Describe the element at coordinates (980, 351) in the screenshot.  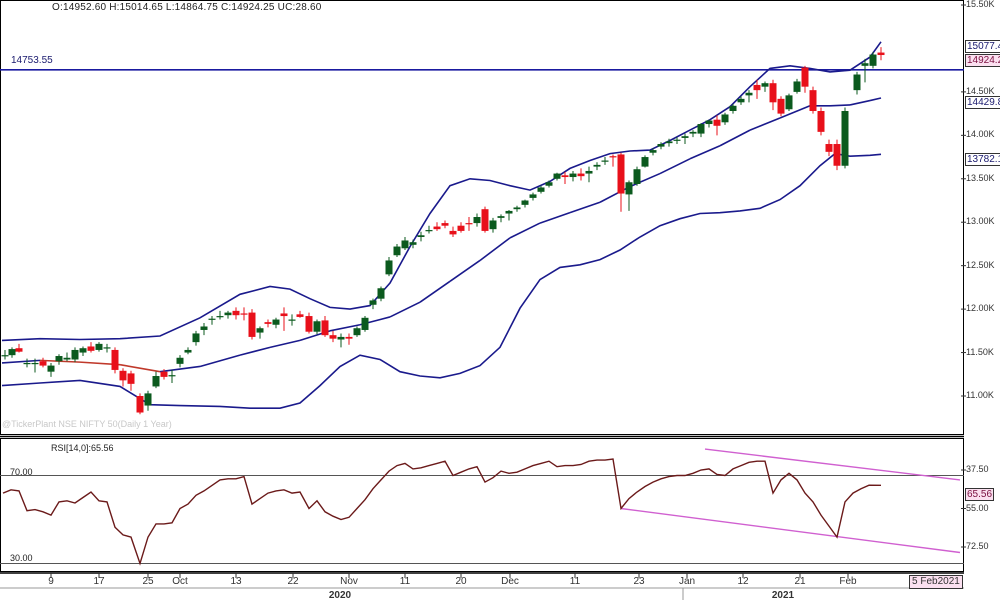
I see `price-tick-label: 11.50K` at that location.